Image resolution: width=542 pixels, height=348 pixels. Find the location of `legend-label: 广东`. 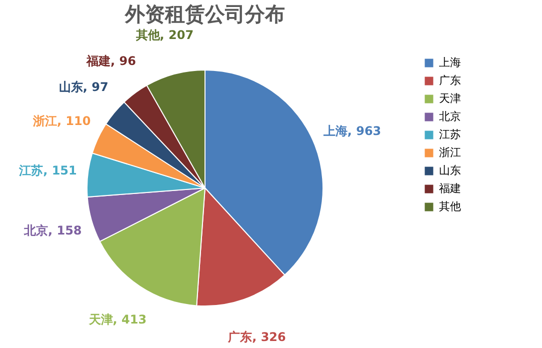

legend-label: 广东 is located at coordinates (450, 80).